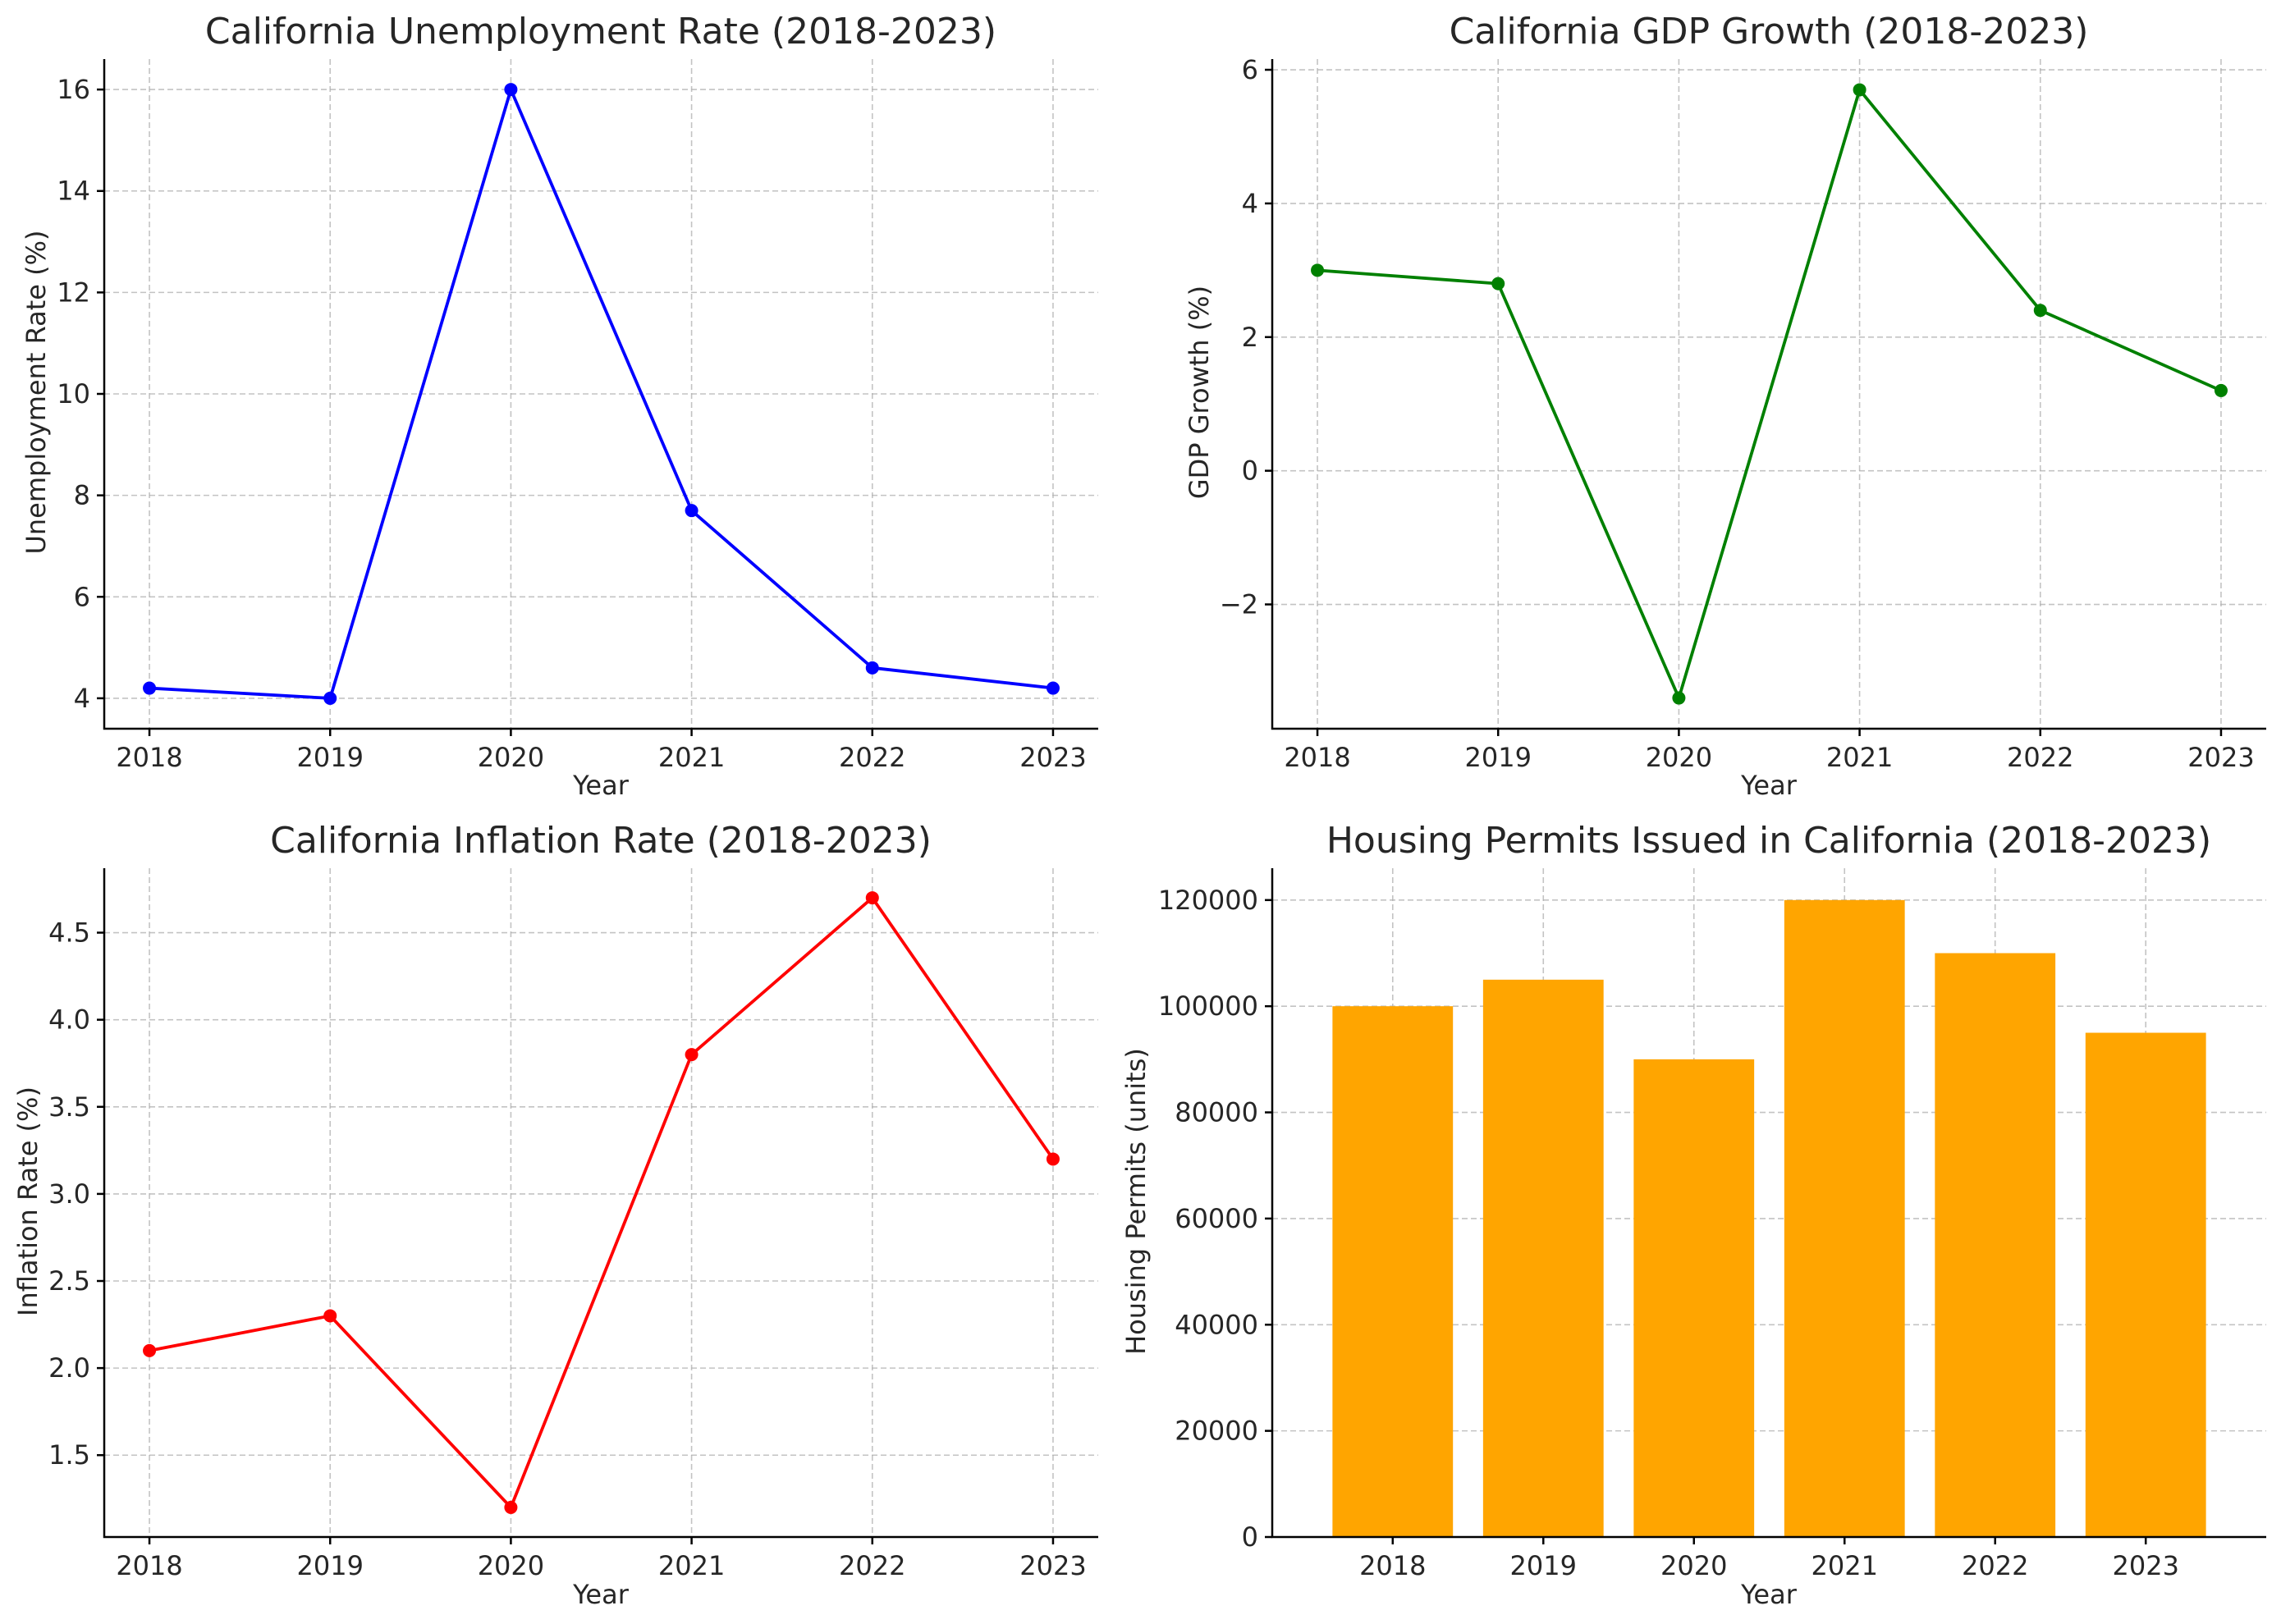 The height and width of the screenshot is (1624, 2281). What do you see at coordinates (69, 1281) in the screenshot?
I see `y-tick-label: 2.5` at bounding box center [69, 1281].